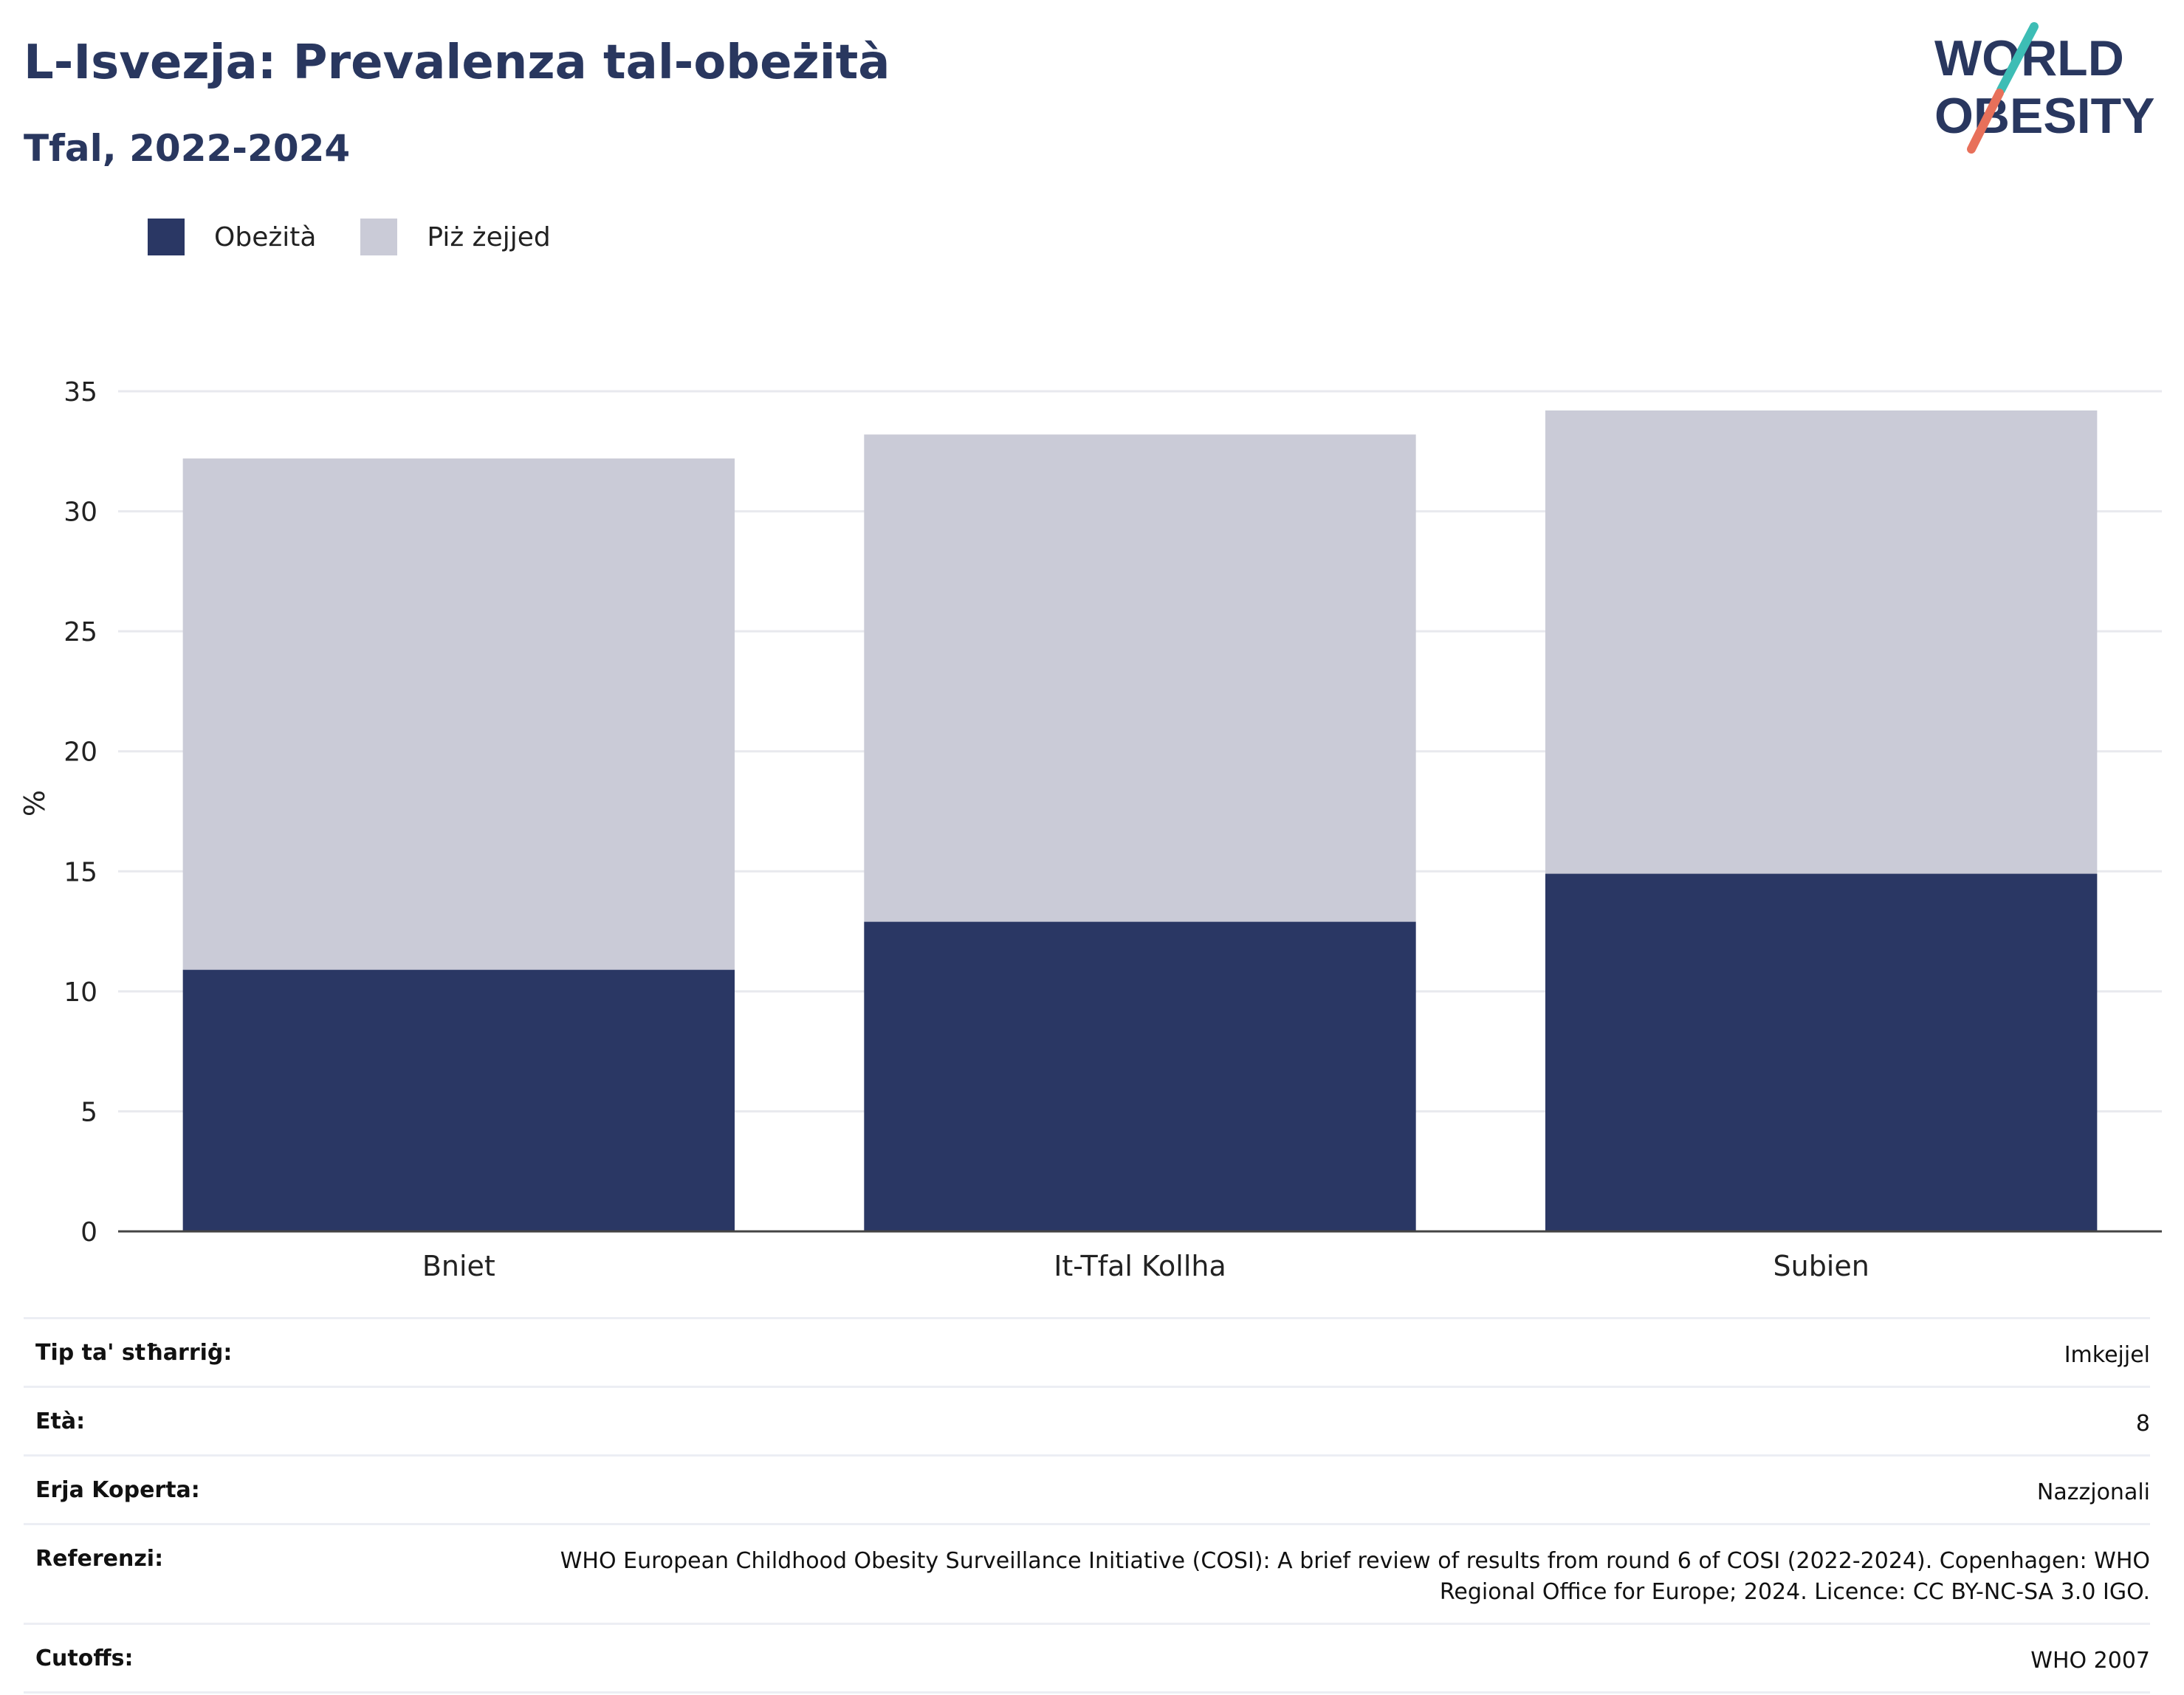  I want to click on legend-swatch-obesity, so click(167, 237).